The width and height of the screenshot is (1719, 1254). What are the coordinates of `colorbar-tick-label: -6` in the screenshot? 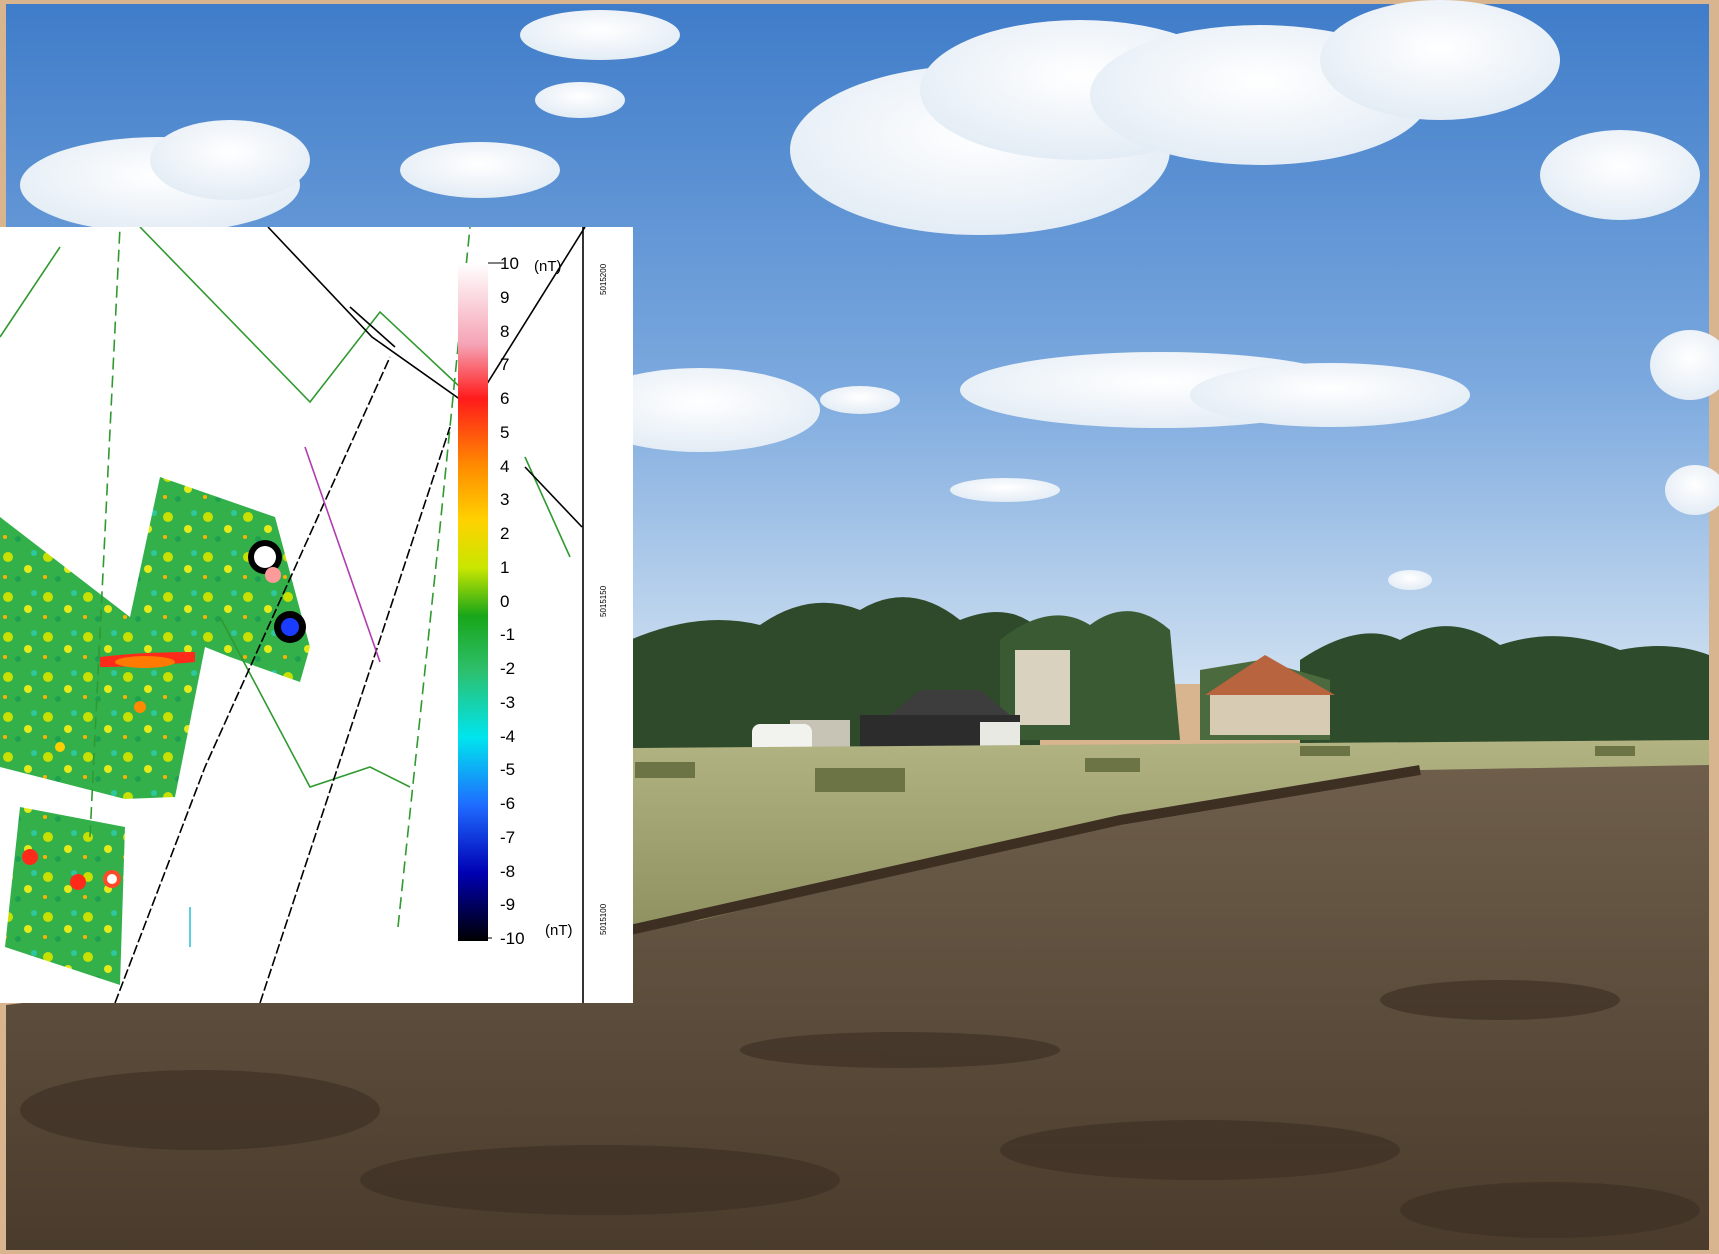 It's located at (508, 803).